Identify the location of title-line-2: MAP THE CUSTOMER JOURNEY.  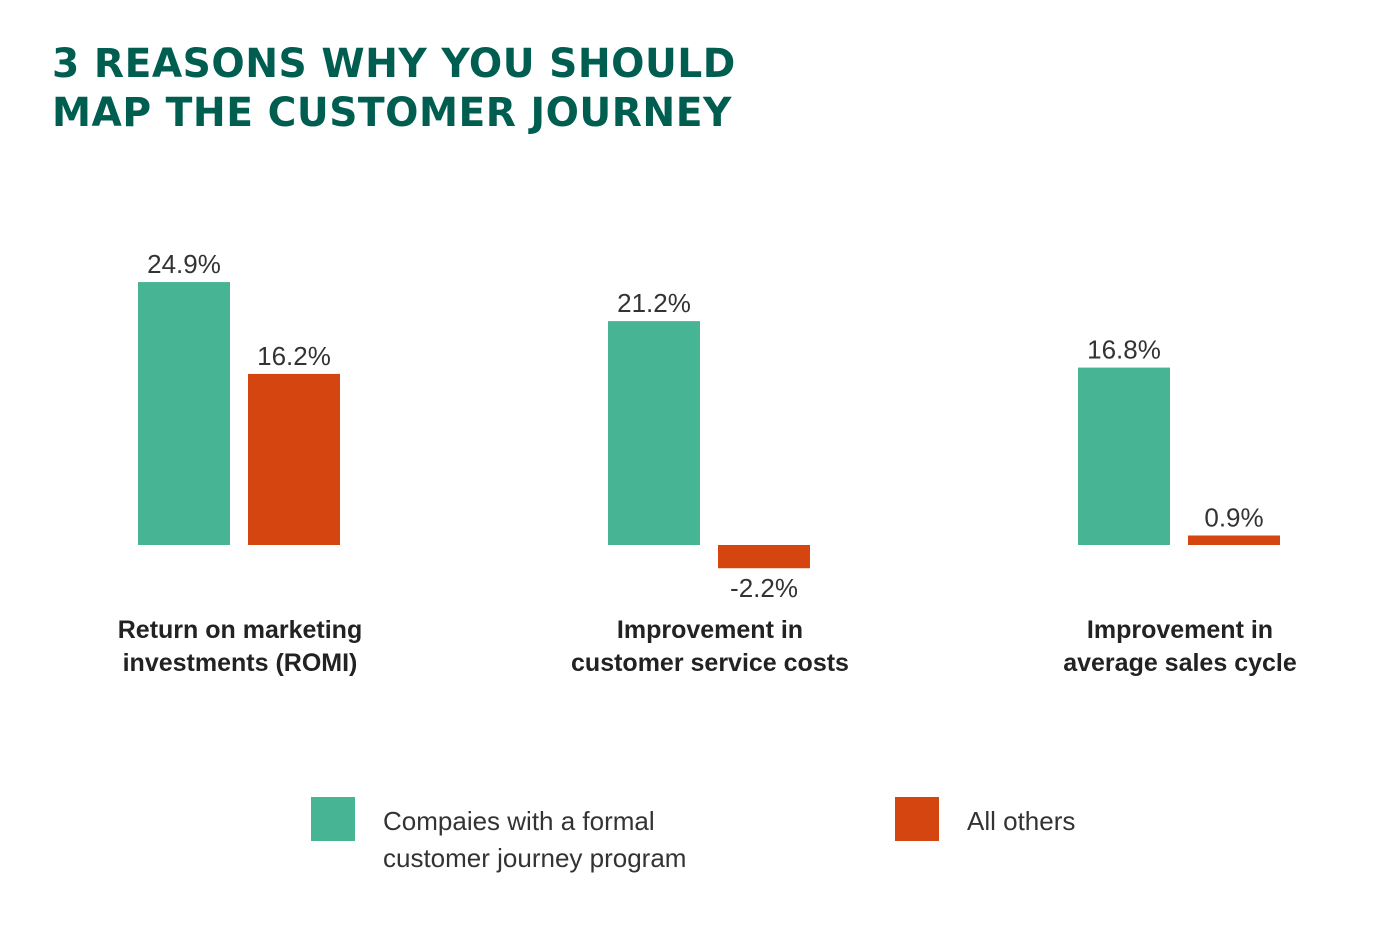
(392, 113).